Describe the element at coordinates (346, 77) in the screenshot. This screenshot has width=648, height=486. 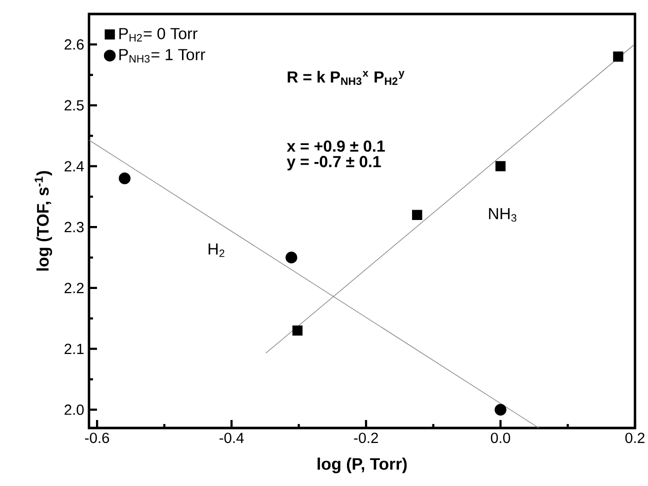
I see `annotation: R = k P$_{NH3}$$^{x}$ P$_{H2}$y` at that location.